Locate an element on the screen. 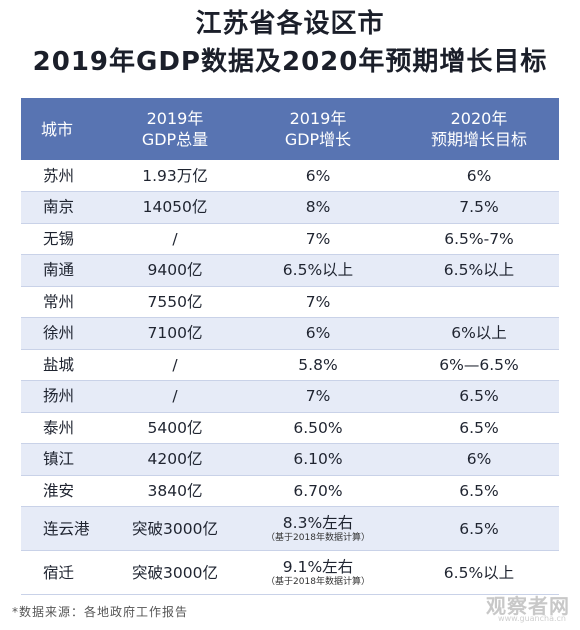 The height and width of the screenshot is (630, 580). growth-value: 6.10% is located at coordinates (318, 459).